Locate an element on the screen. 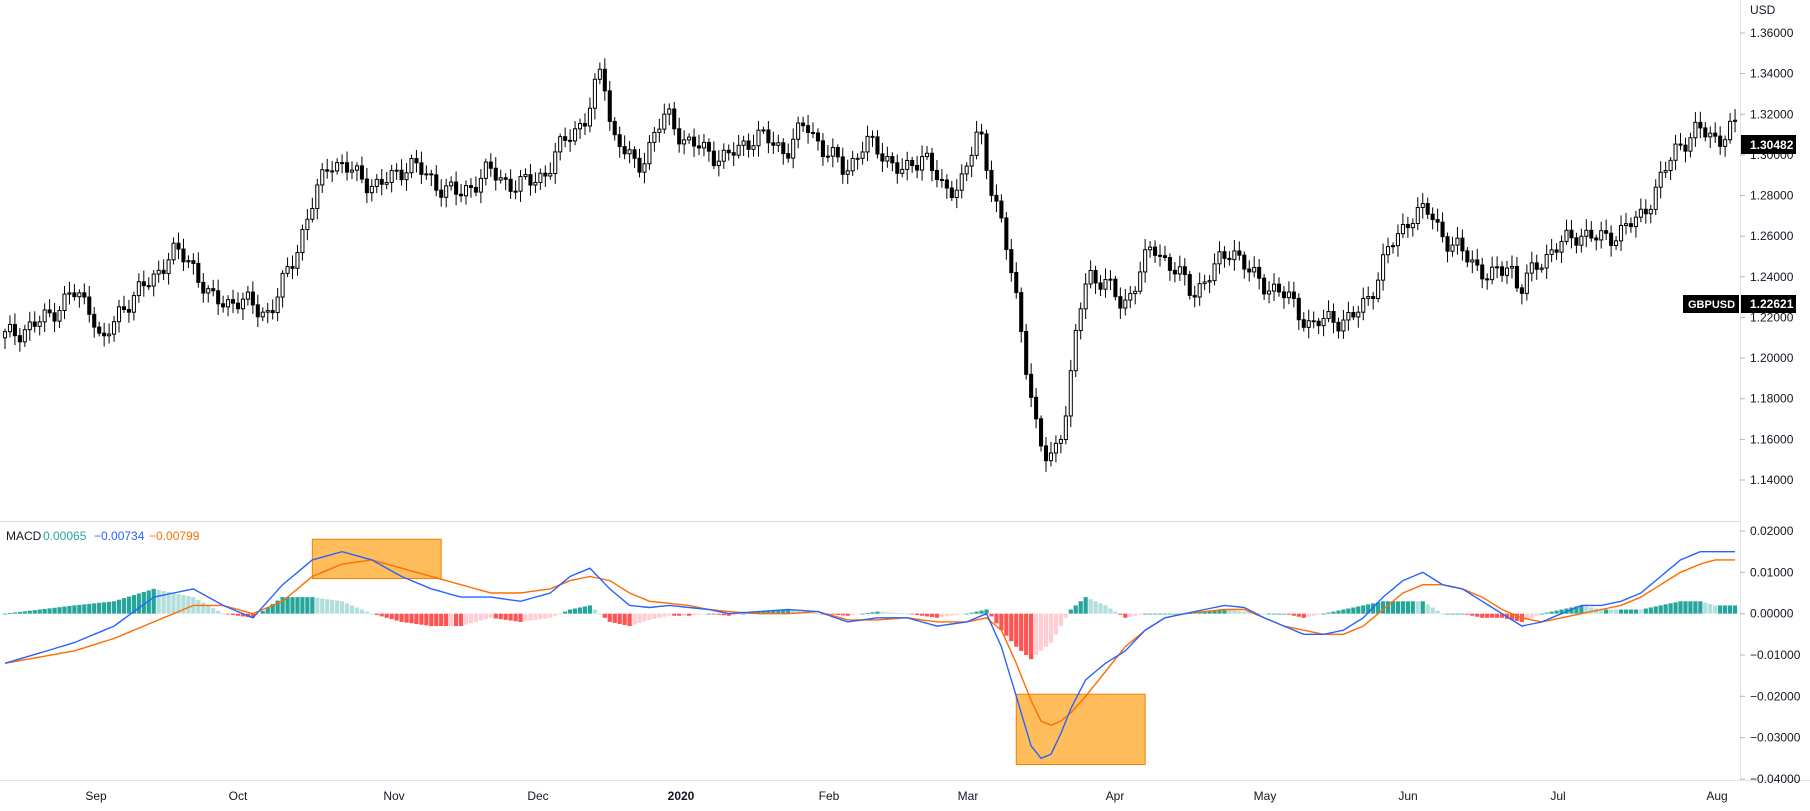  time-tick-label: Jul is located at coordinates (1557, 796).